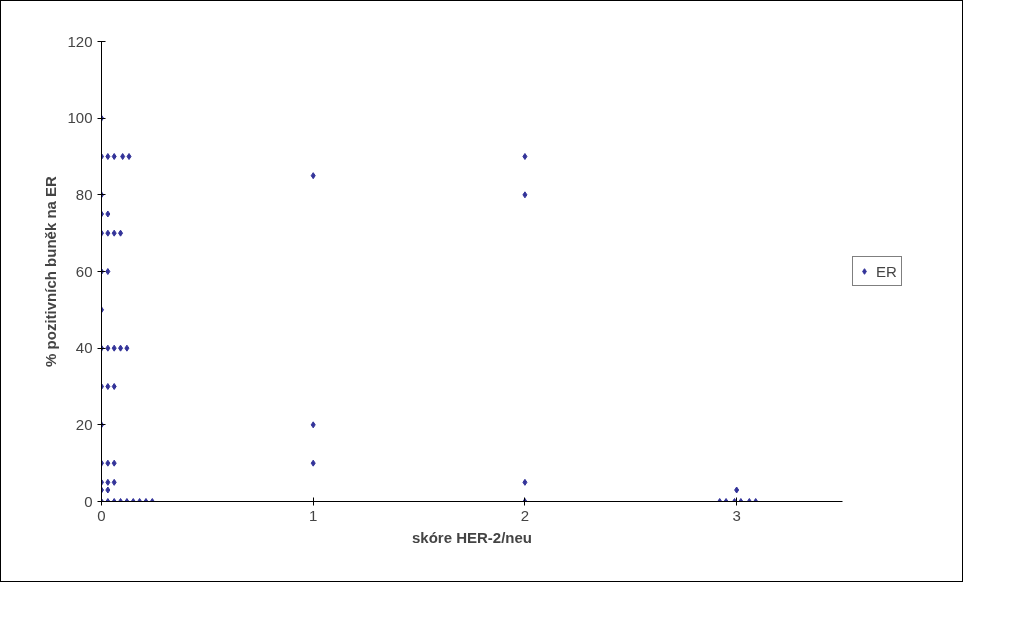  I want to click on y-axis-title: % pozitivních buněk na ER, so click(51, 271).